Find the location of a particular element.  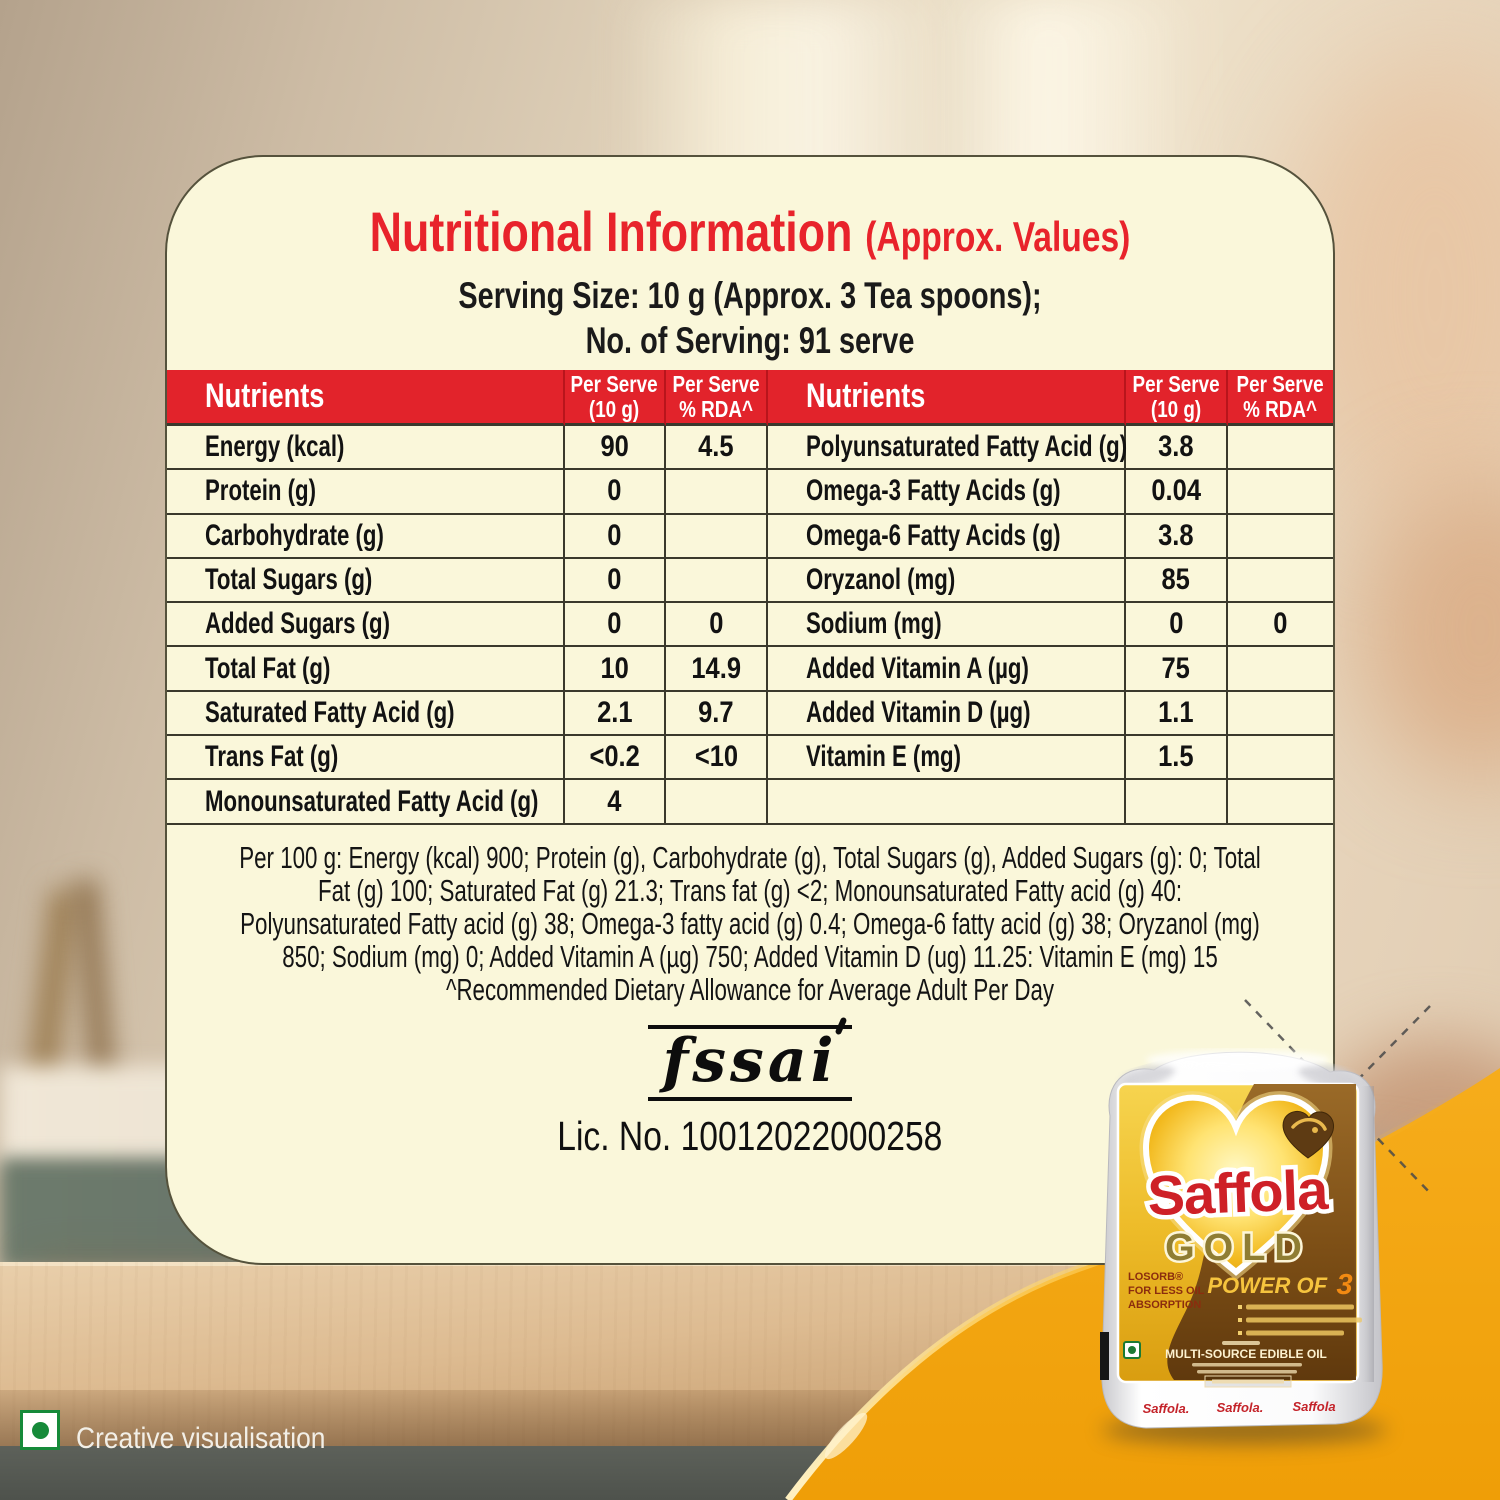

pouch-brand: Saffola is located at coordinates (1238, 1192).